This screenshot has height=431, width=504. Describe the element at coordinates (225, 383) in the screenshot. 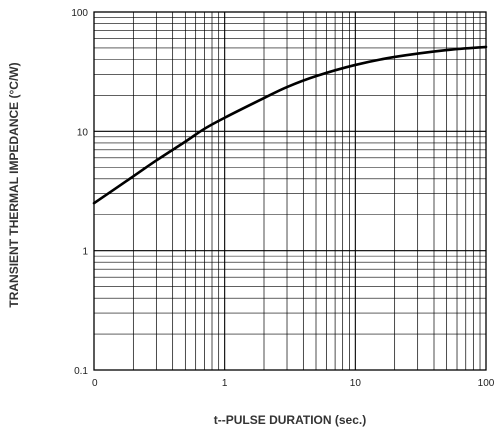

I see `x-tick-label: 1` at that location.